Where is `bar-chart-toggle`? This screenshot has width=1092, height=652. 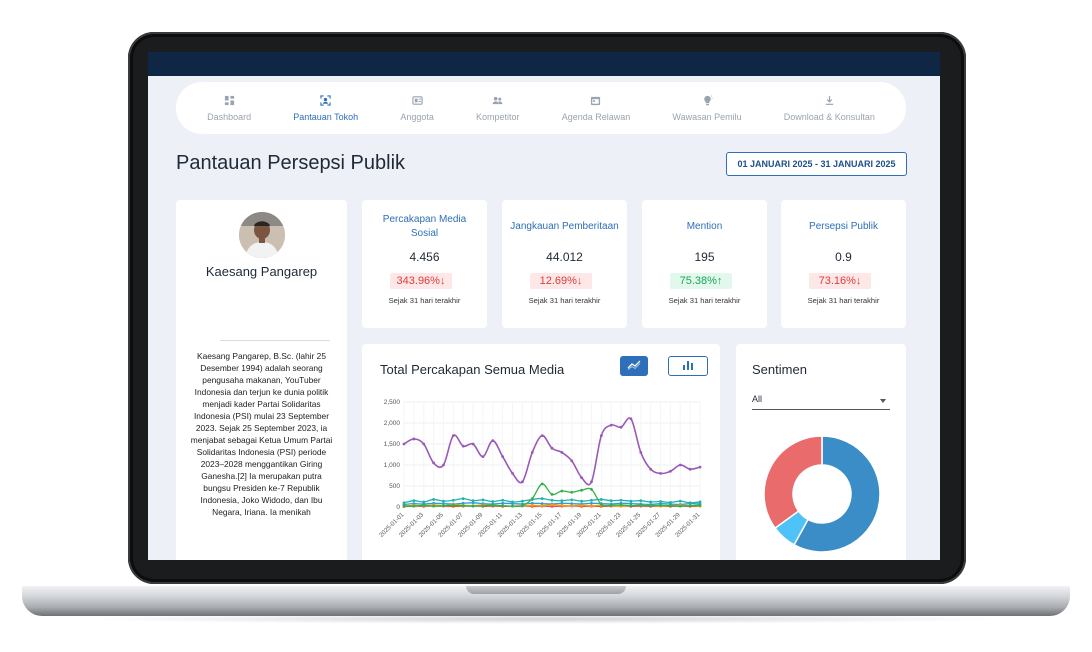
bar-chart-toggle is located at coordinates (688, 366).